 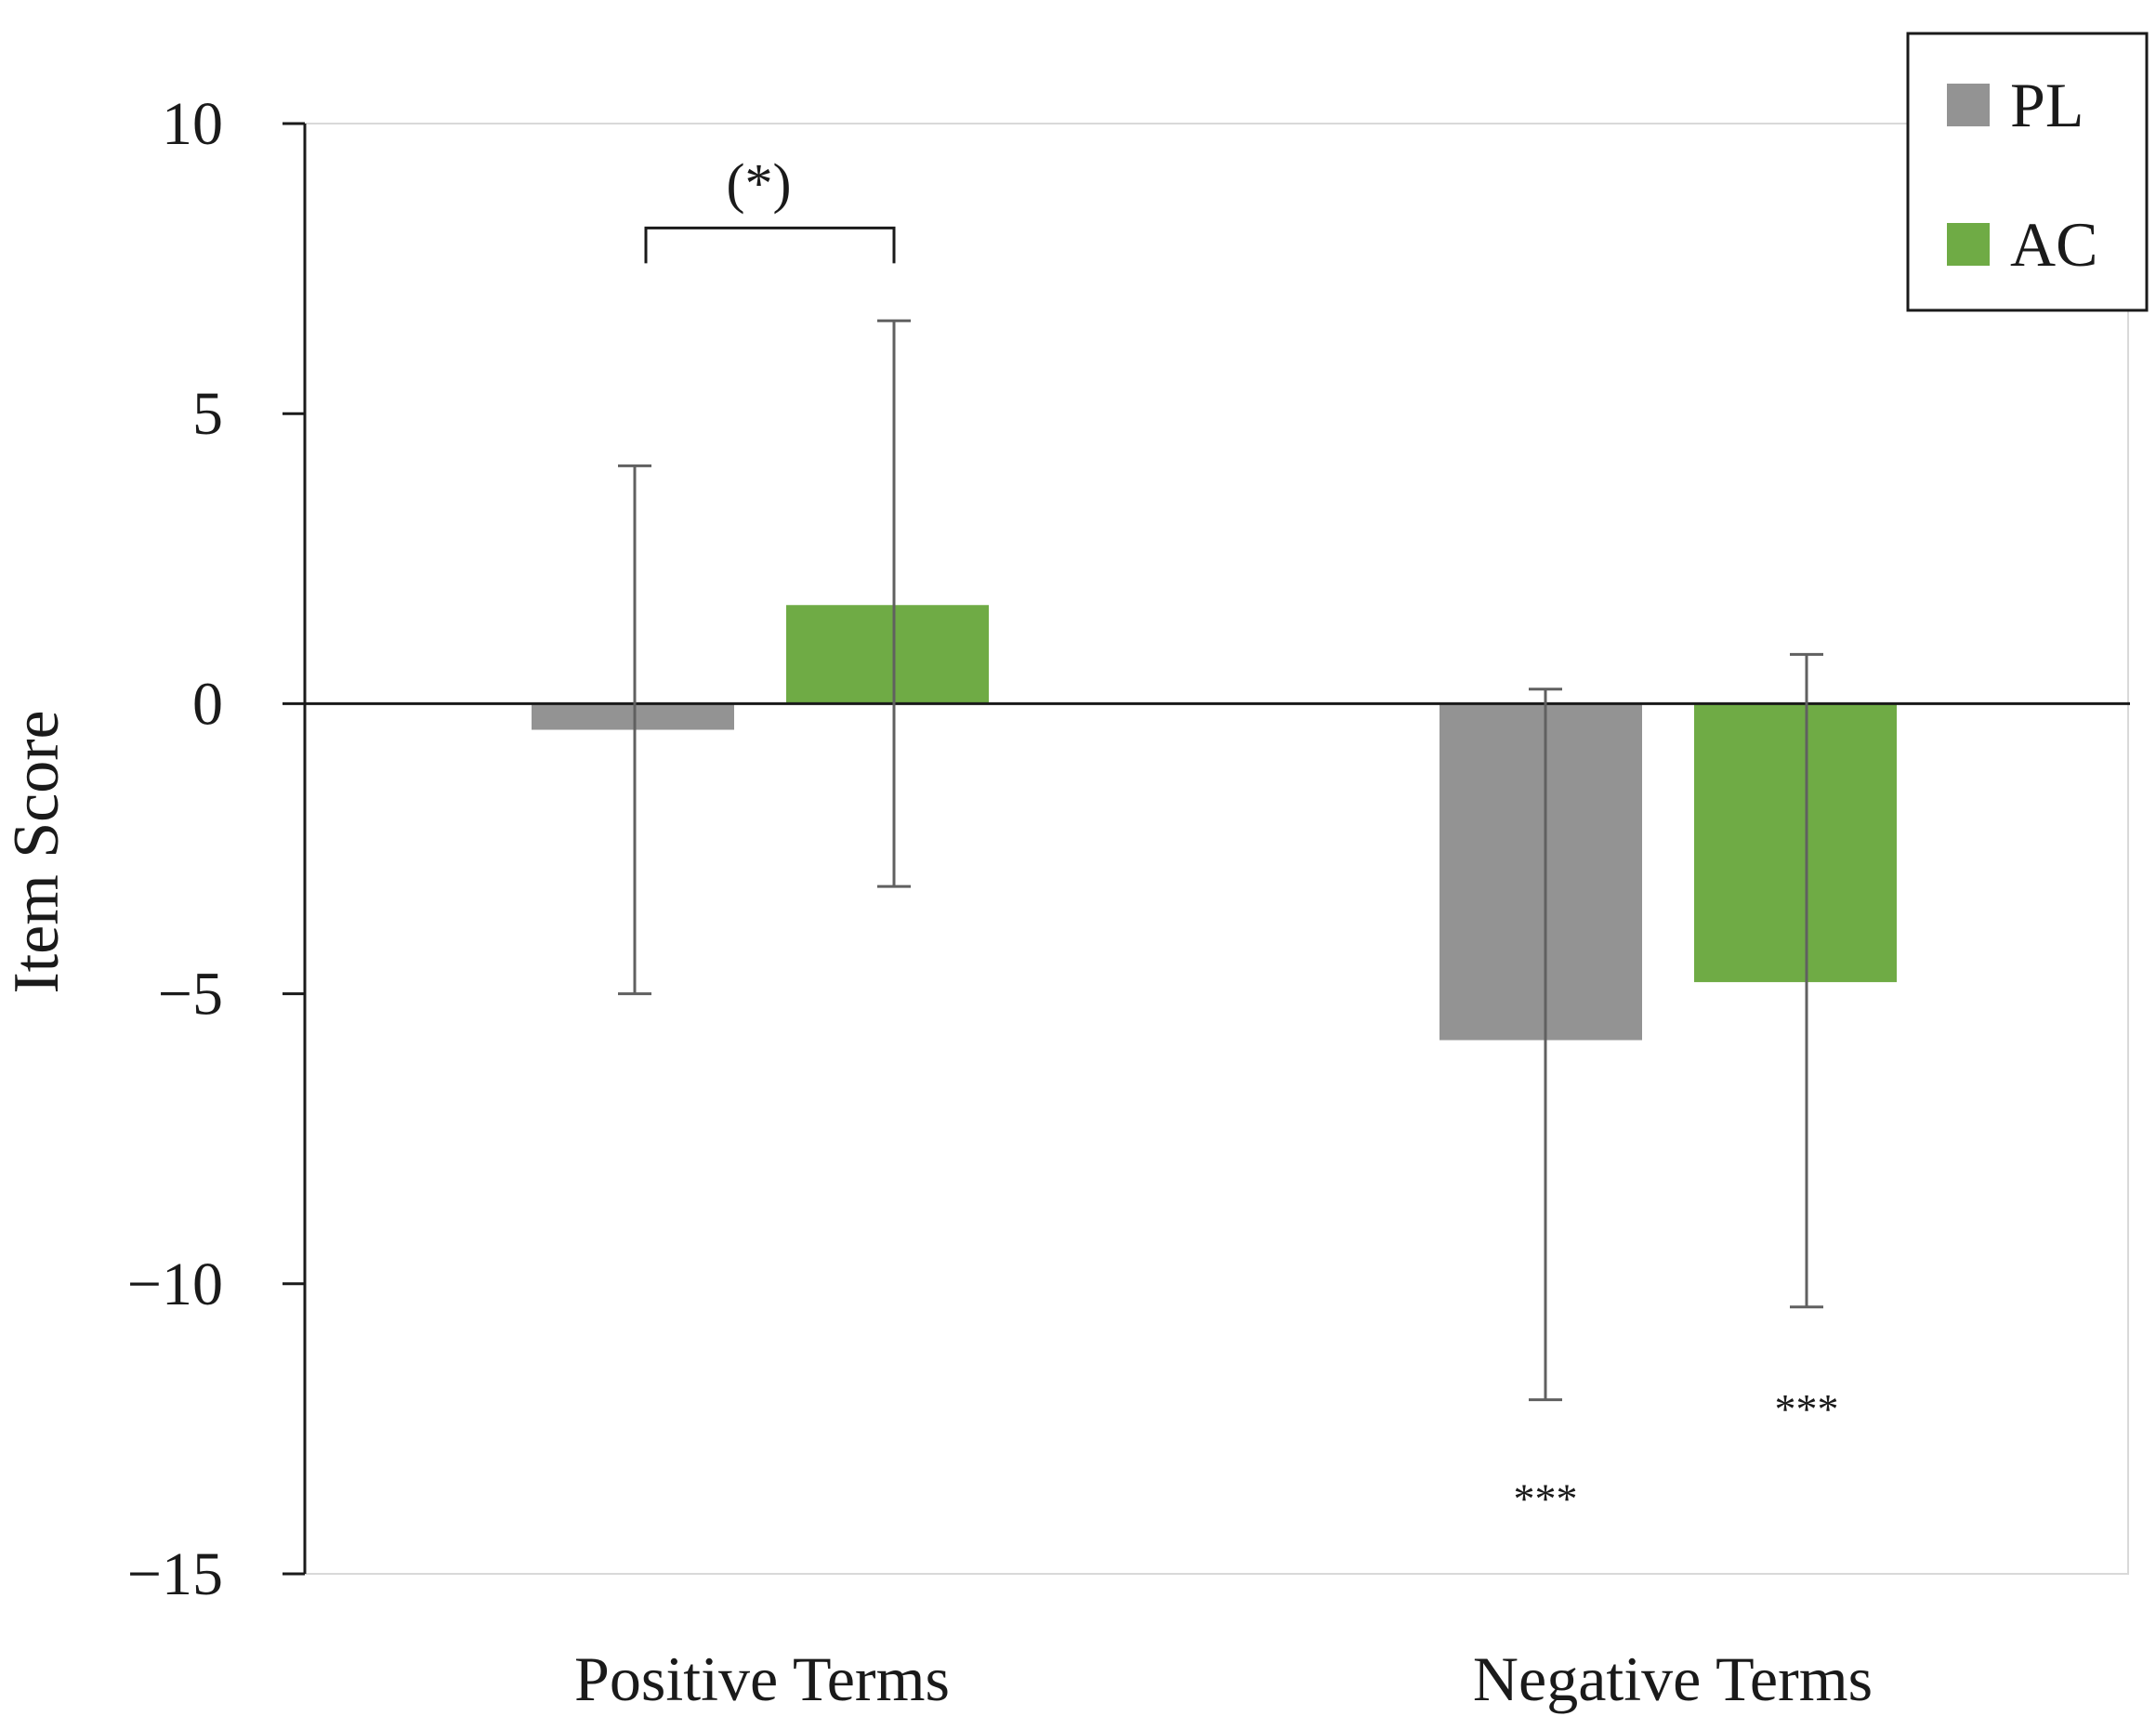 I want to click on y-axis-title: Item Score, so click(x=37, y=851).